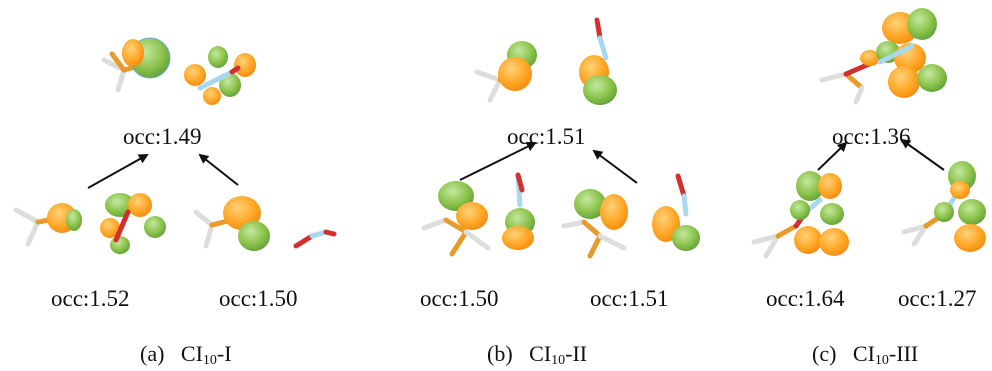  What do you see at coordinates (871, 136) in the screenshot?
I see `panel-c-top-occ: occ:1.36` at bounding box center [871, 136].